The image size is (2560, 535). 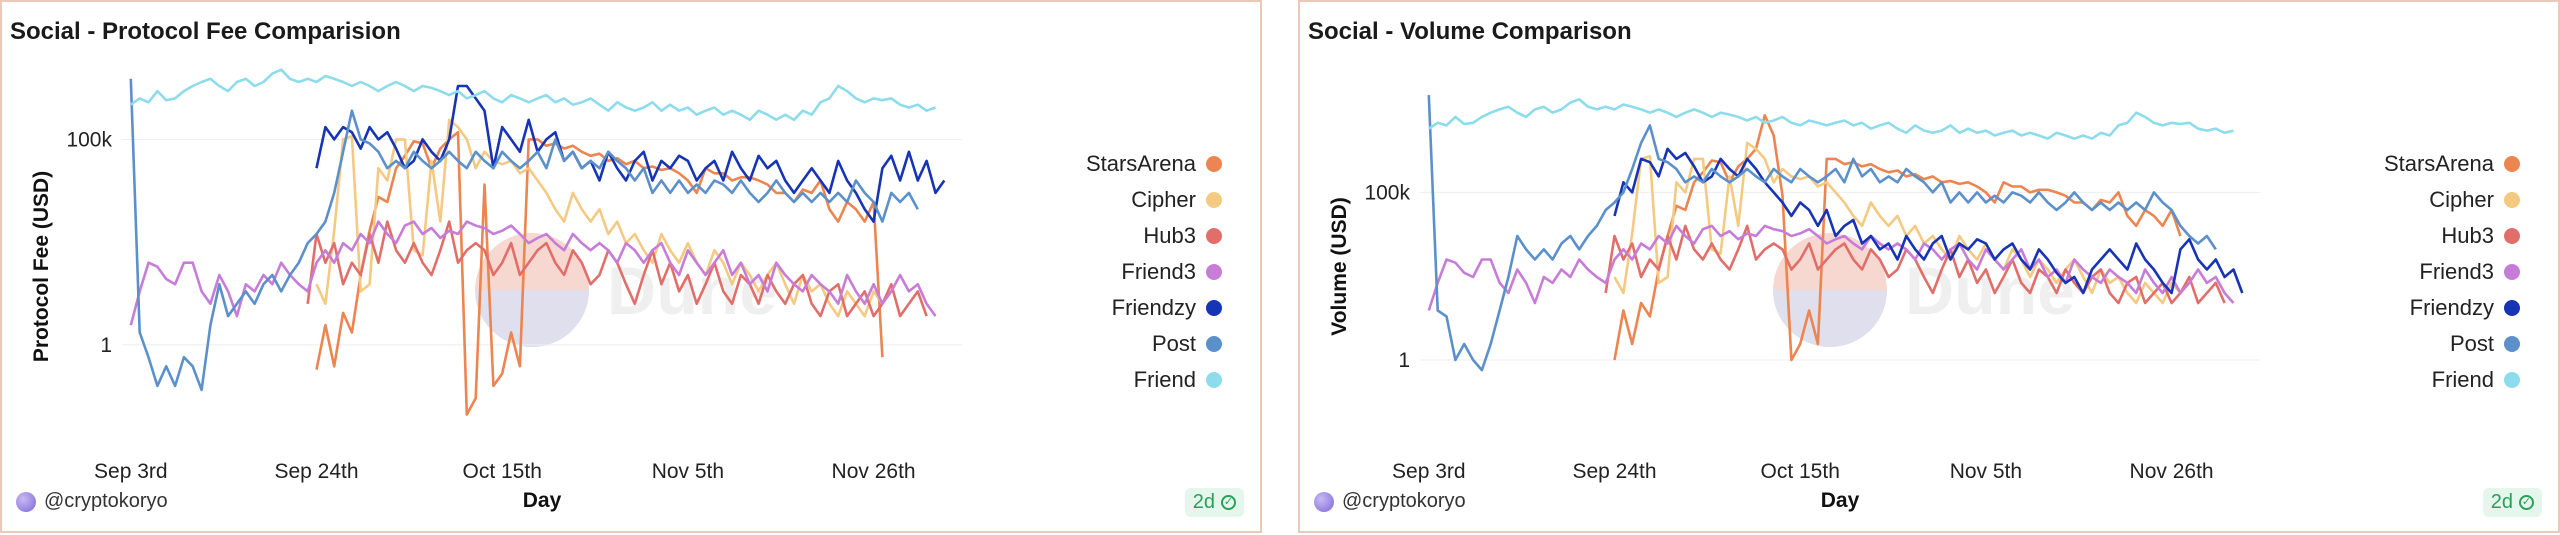 I want to click on y-axis-label: Volume (USD), so click(x=1339, y=266).